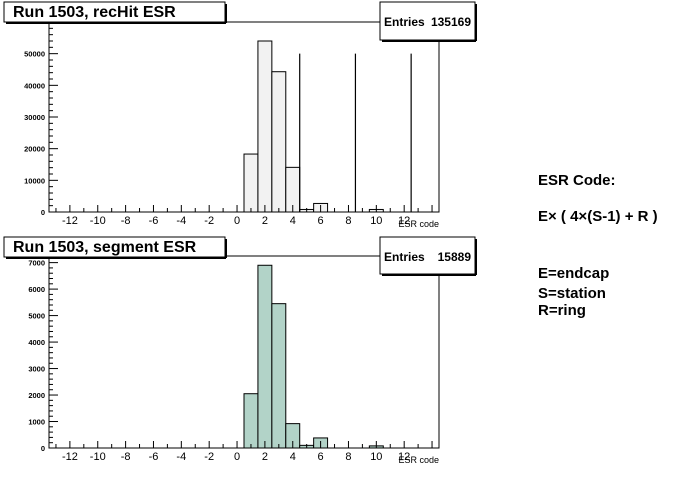  What do you see at coordinates (34, 180) in the screenshot?
I see `y-tick-label: 10000` at bounding box center [34, 180].